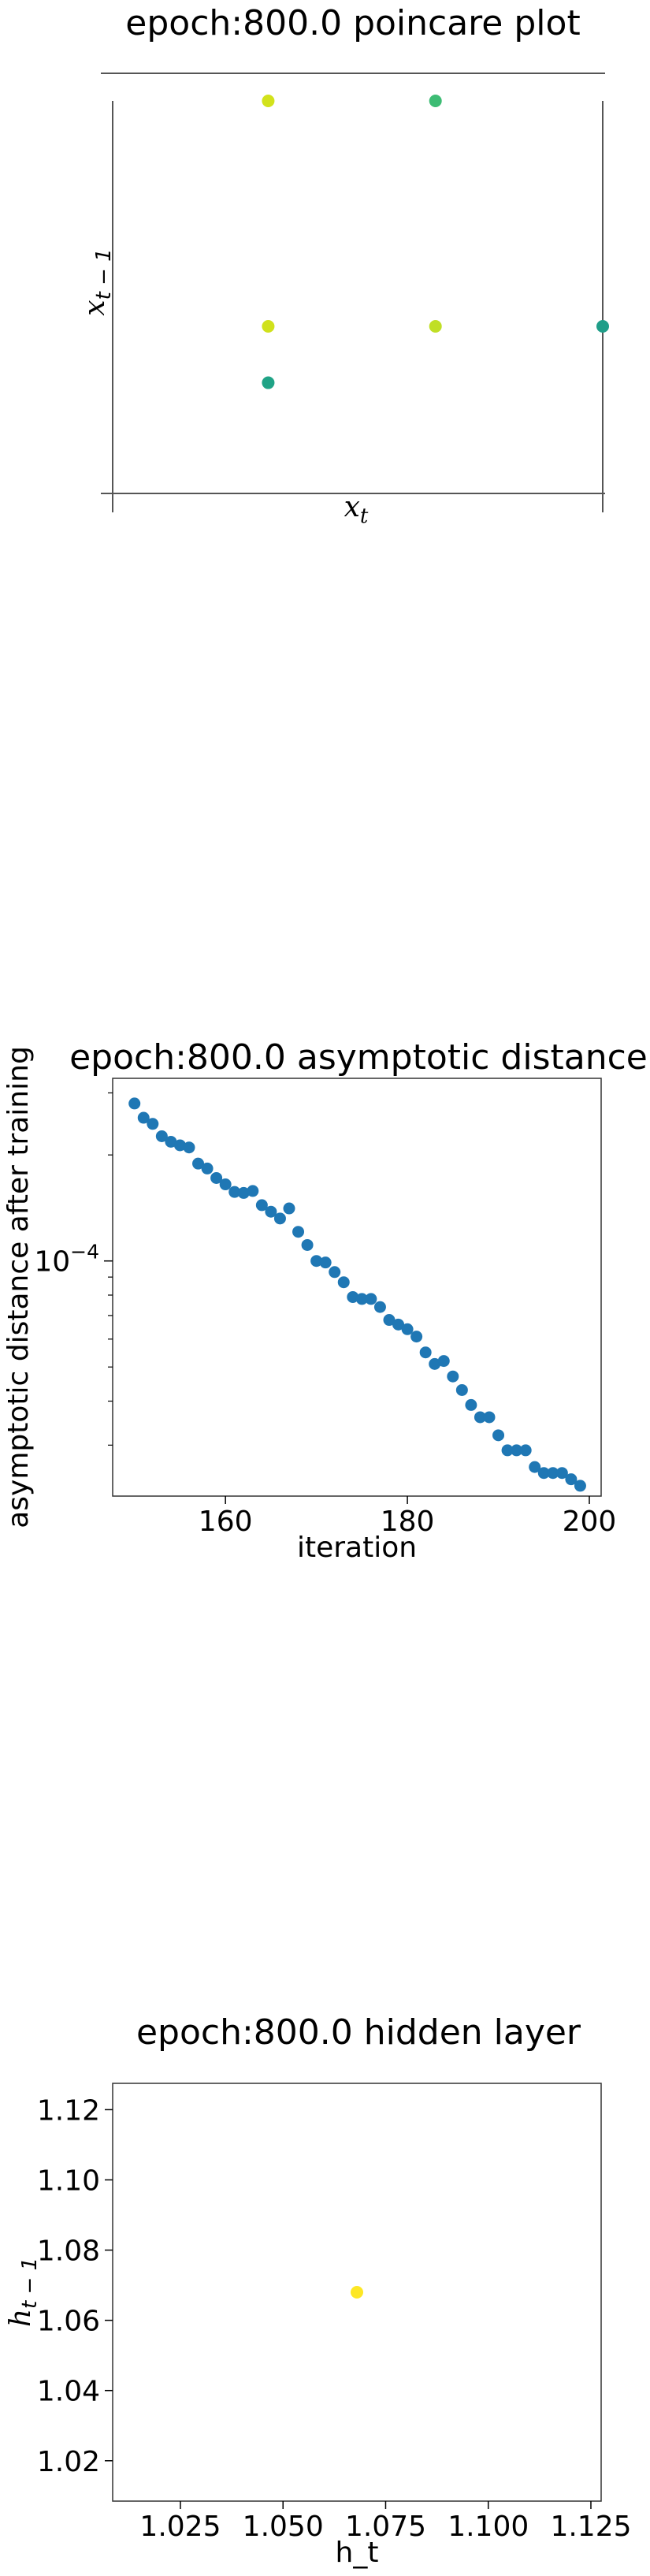 The height and width of the screenshot is (2576, 650). I want to click on poincare-xlabel: xt, so click(356, 509).